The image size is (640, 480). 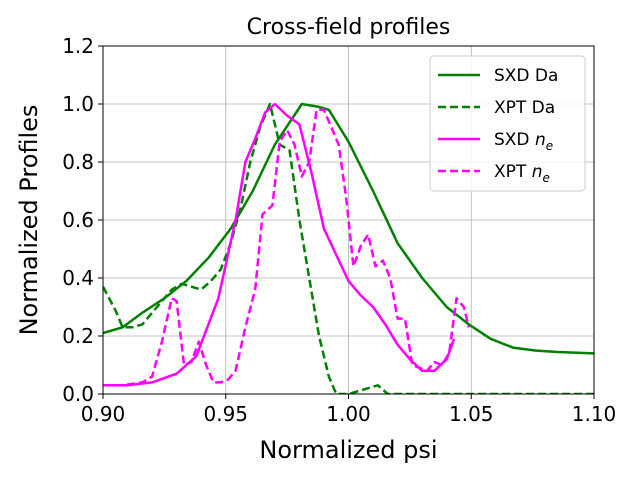 I want to click on x-tick-label: 1.00, so click(x=348, y=414).